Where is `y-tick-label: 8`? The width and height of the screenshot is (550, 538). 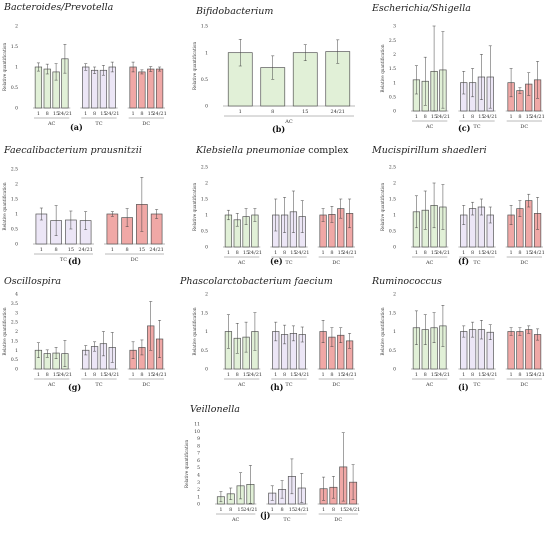 y-tick-label: 8 is located at coordinates (198, 446).